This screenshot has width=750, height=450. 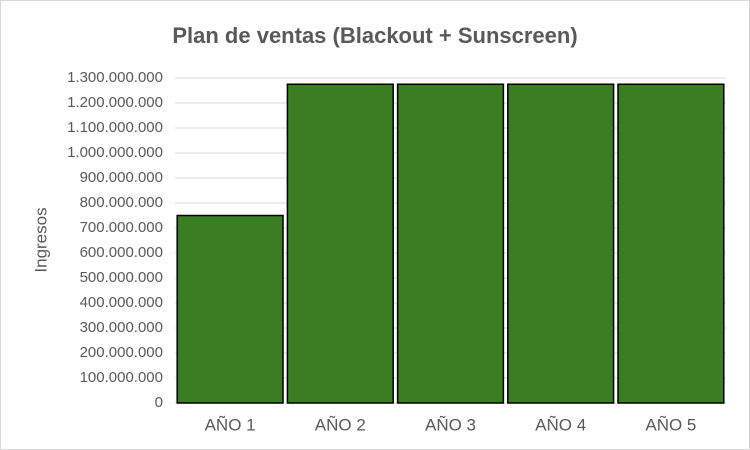 I want to click on y-tick-label: 1.200.000.000, so click(x=115, y=102).